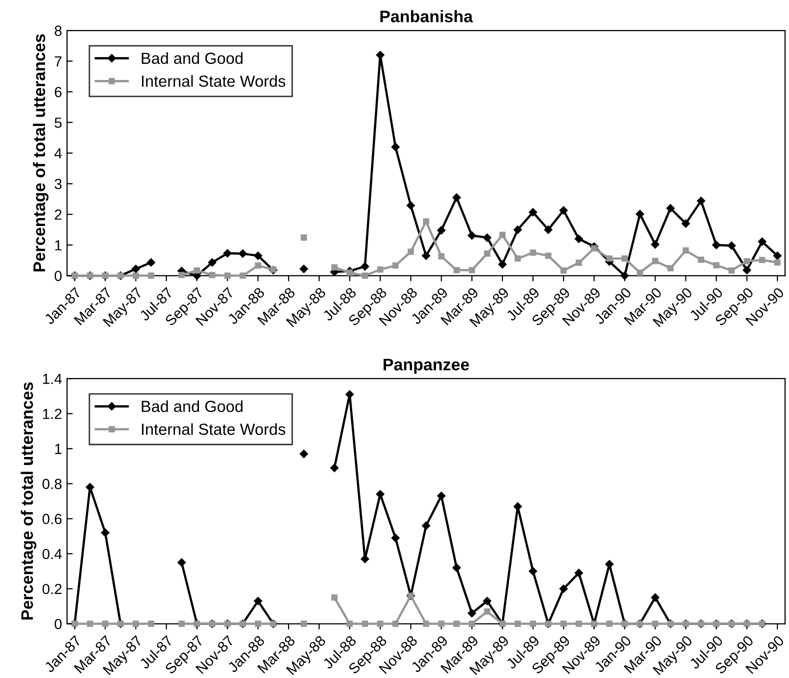 The image size is (789, 678). I want to click on chart-title: Panbanisha, so click(426, 16).